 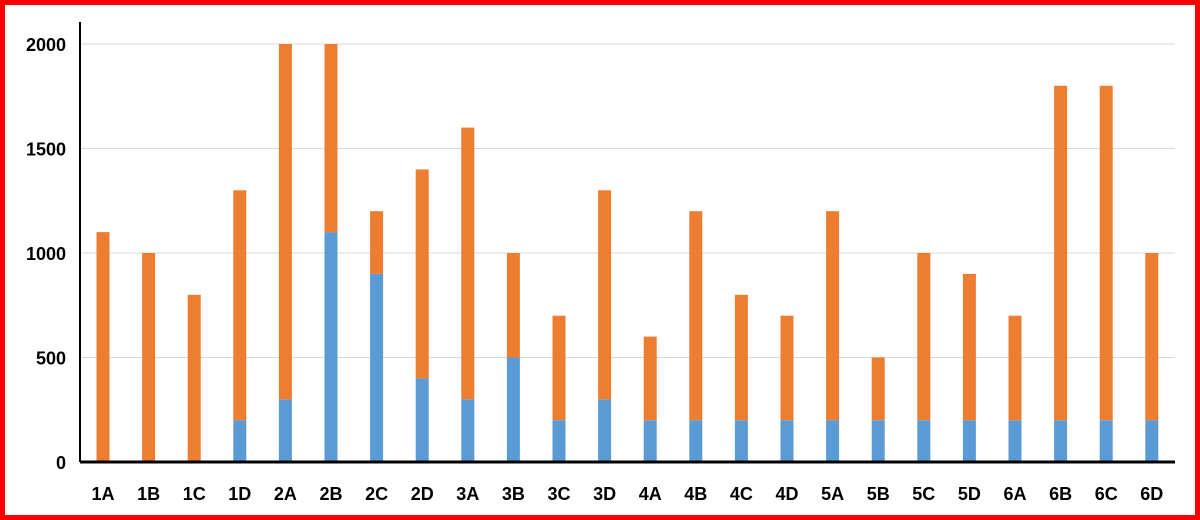 What do you see at coordinates (559, 368) in the screenshot?
I see `bar-series2-3C` at bounding box center [559, 368].